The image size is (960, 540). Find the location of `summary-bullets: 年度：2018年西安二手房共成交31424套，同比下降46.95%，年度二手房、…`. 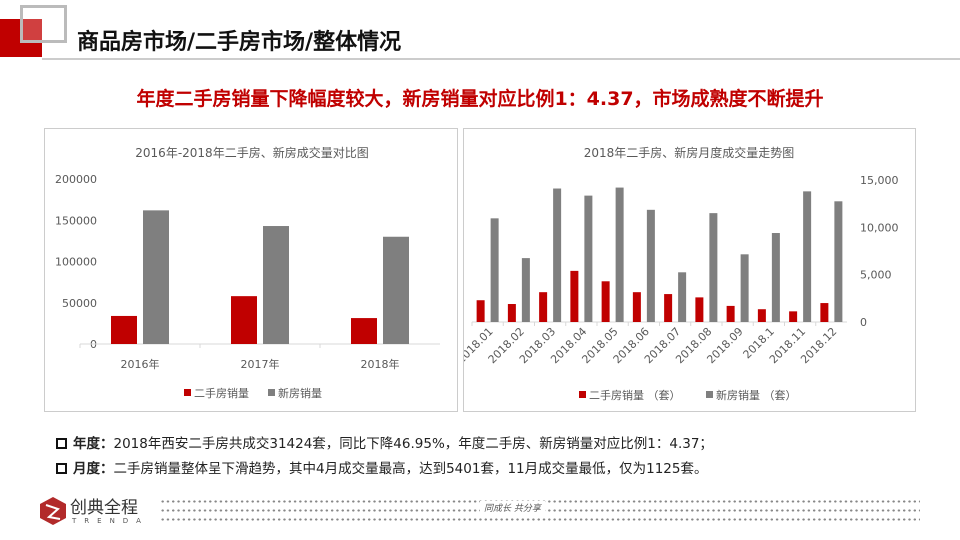

summary-bullets: 年度：2018年西安二手房共成交31424套，同比下降46.95%，年度二手房、… is located at coordinates (384, 457).